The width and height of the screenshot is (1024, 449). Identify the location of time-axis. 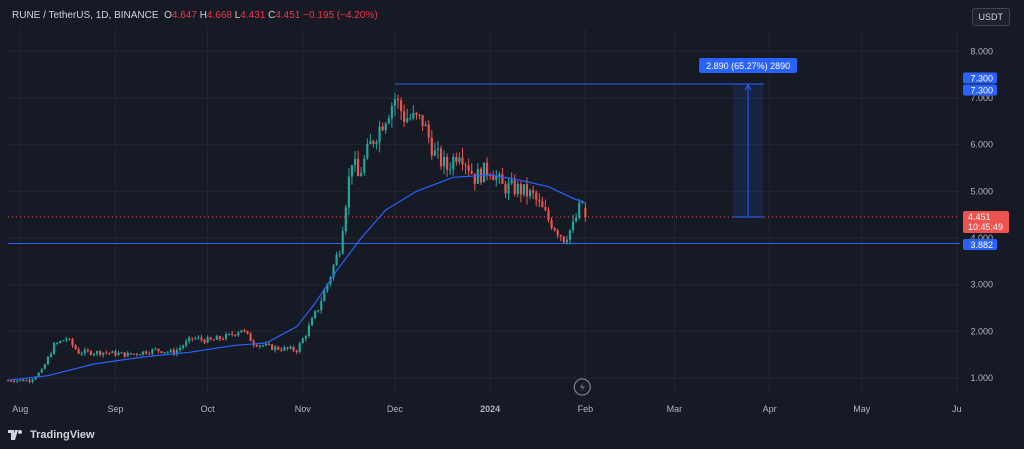
(512, 408).